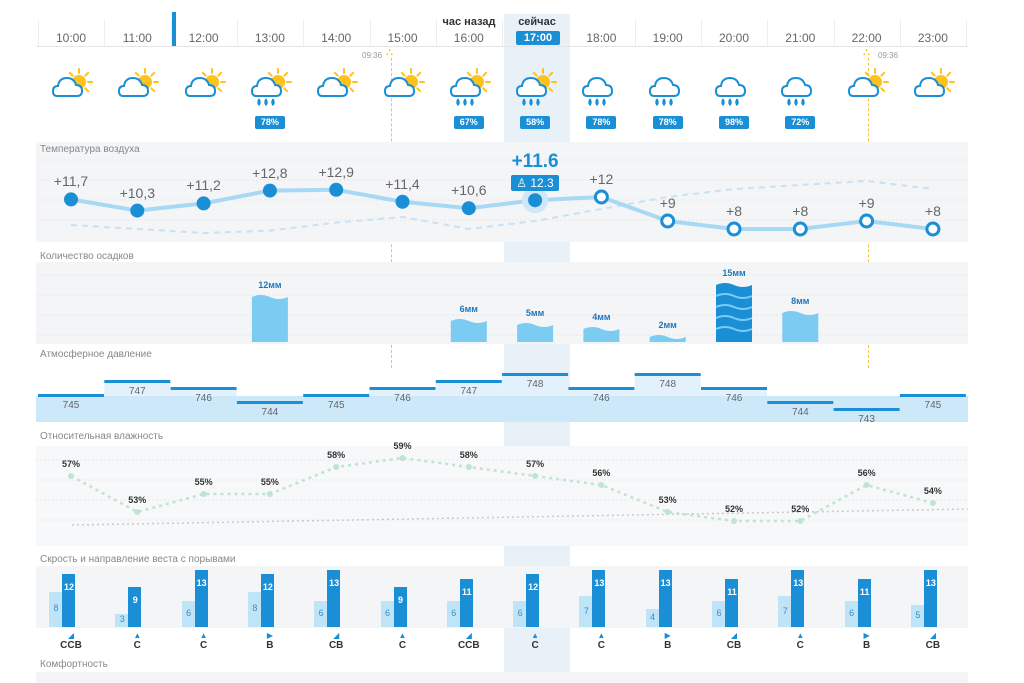  What do you see at coordinates (270, 285) in the screenshot?
I see `precipitation-value: 12мм` at bounding box center [270, 285].